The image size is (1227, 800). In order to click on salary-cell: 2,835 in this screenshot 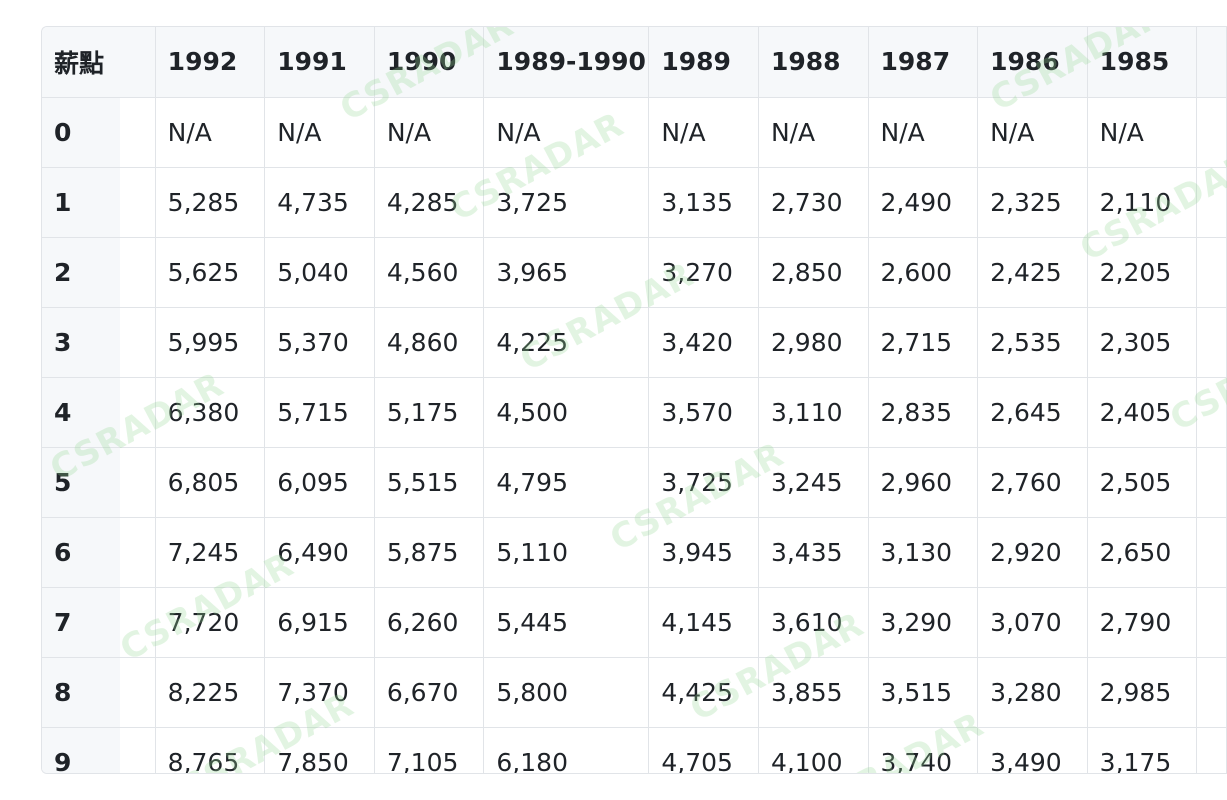, I will do `click(923, 412)`.